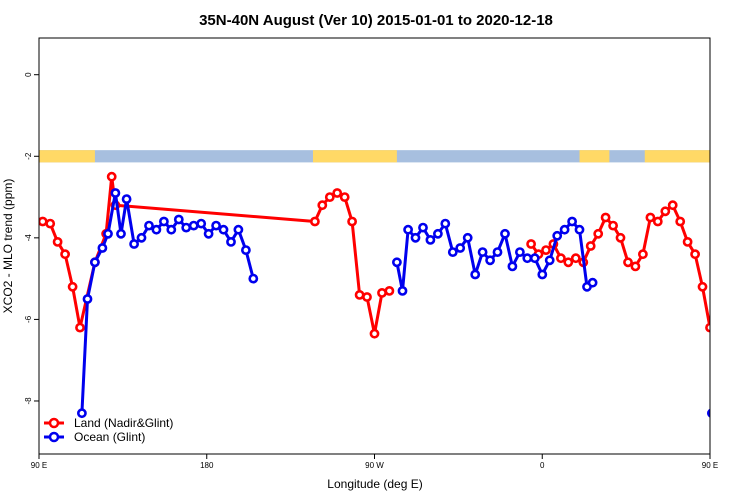 Image resolution: width=750 pixels, height=500 pixels. Describe the element at coordinates (123, 423) in the screenshot. I see `legend-land-label: Land (Nadir&Glint)` at that location.